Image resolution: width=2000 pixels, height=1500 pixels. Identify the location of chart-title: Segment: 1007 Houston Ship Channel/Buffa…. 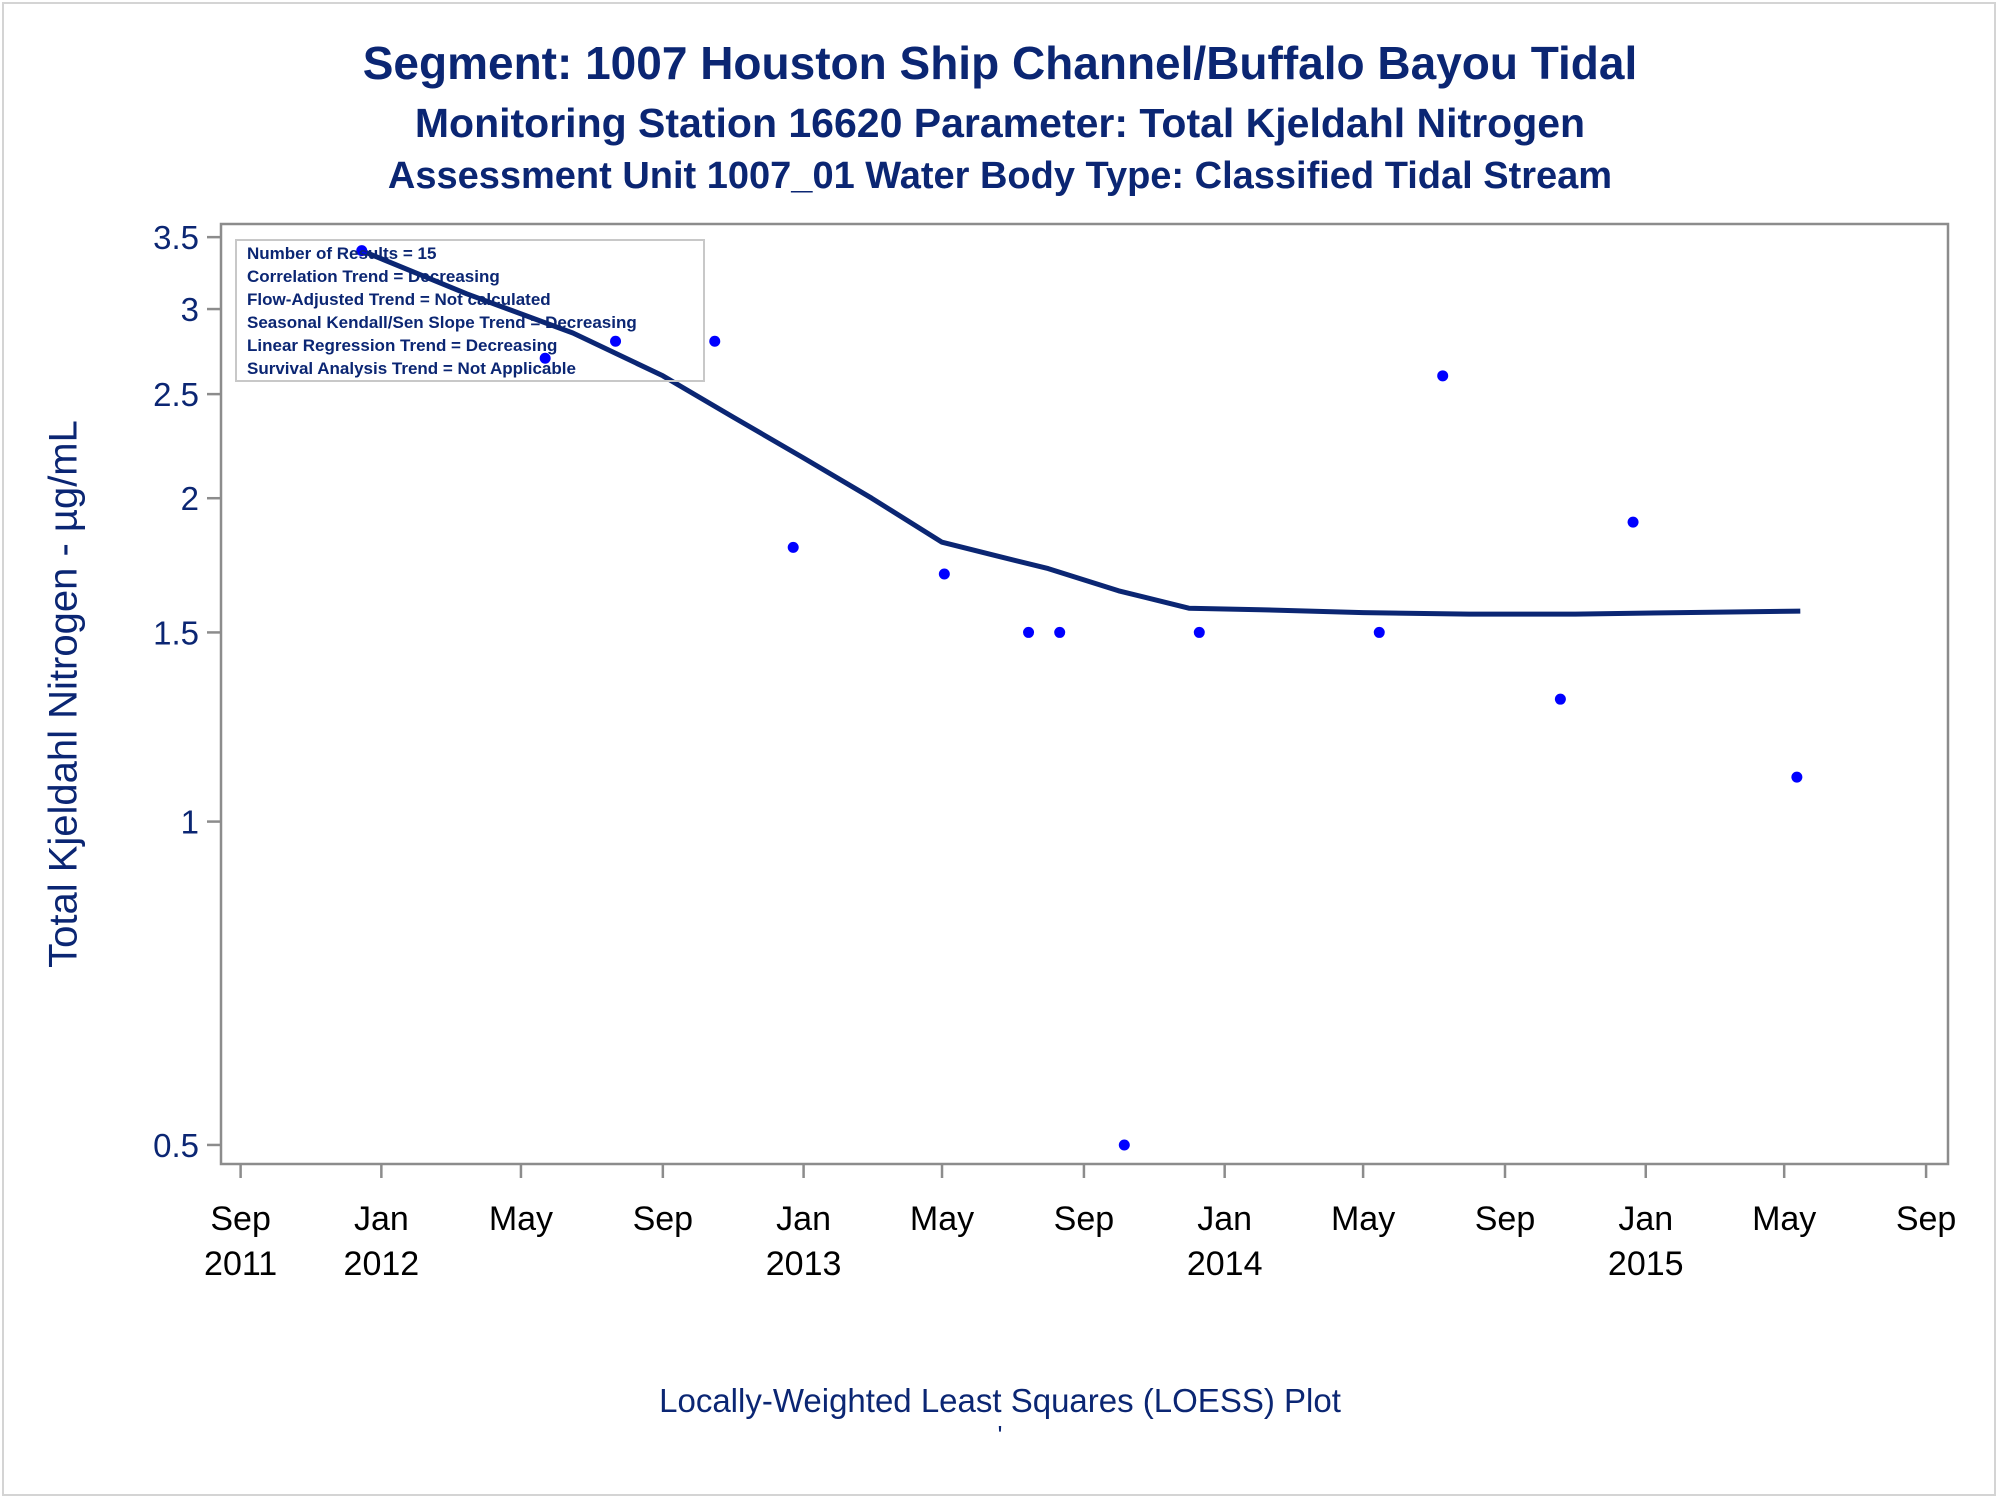
(1000, 63).